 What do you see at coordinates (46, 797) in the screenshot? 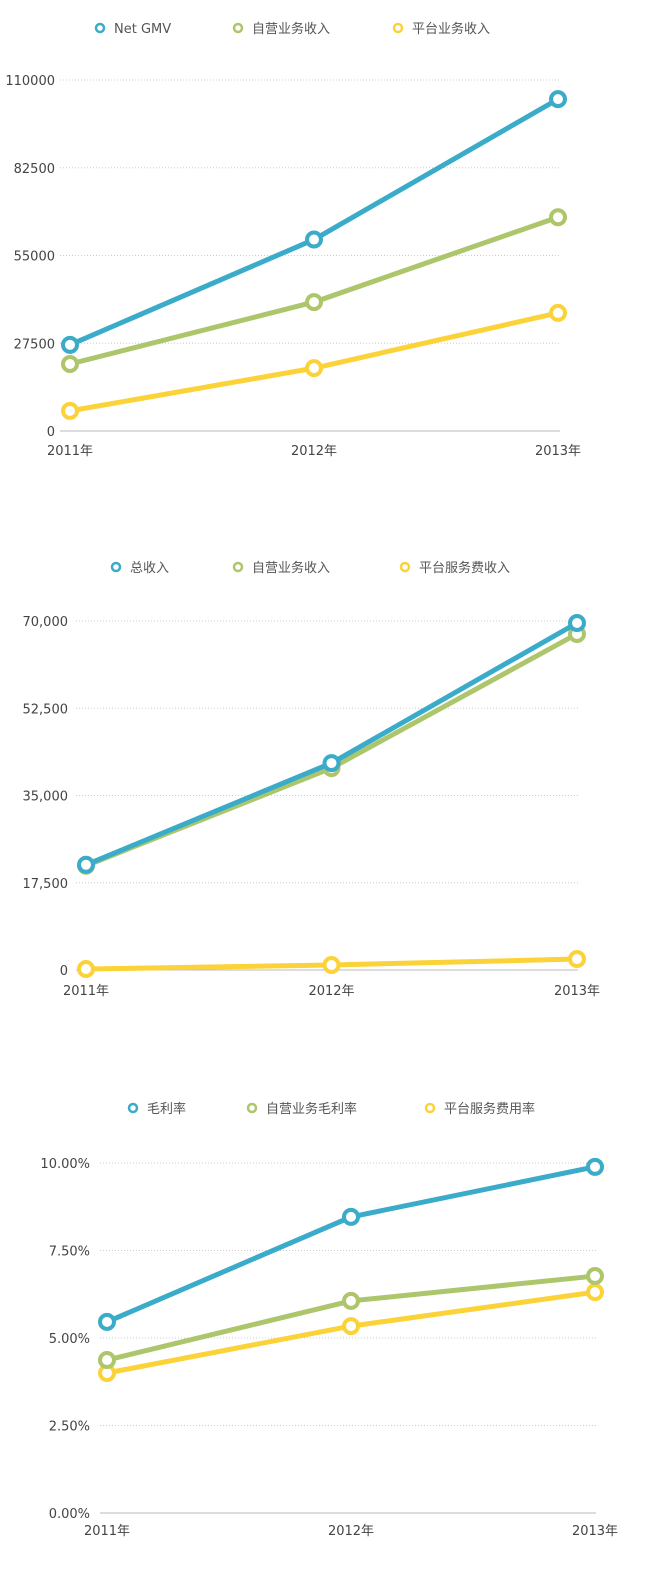
I see `y-tick-label: 35,000` at bounding box center [46, 797].